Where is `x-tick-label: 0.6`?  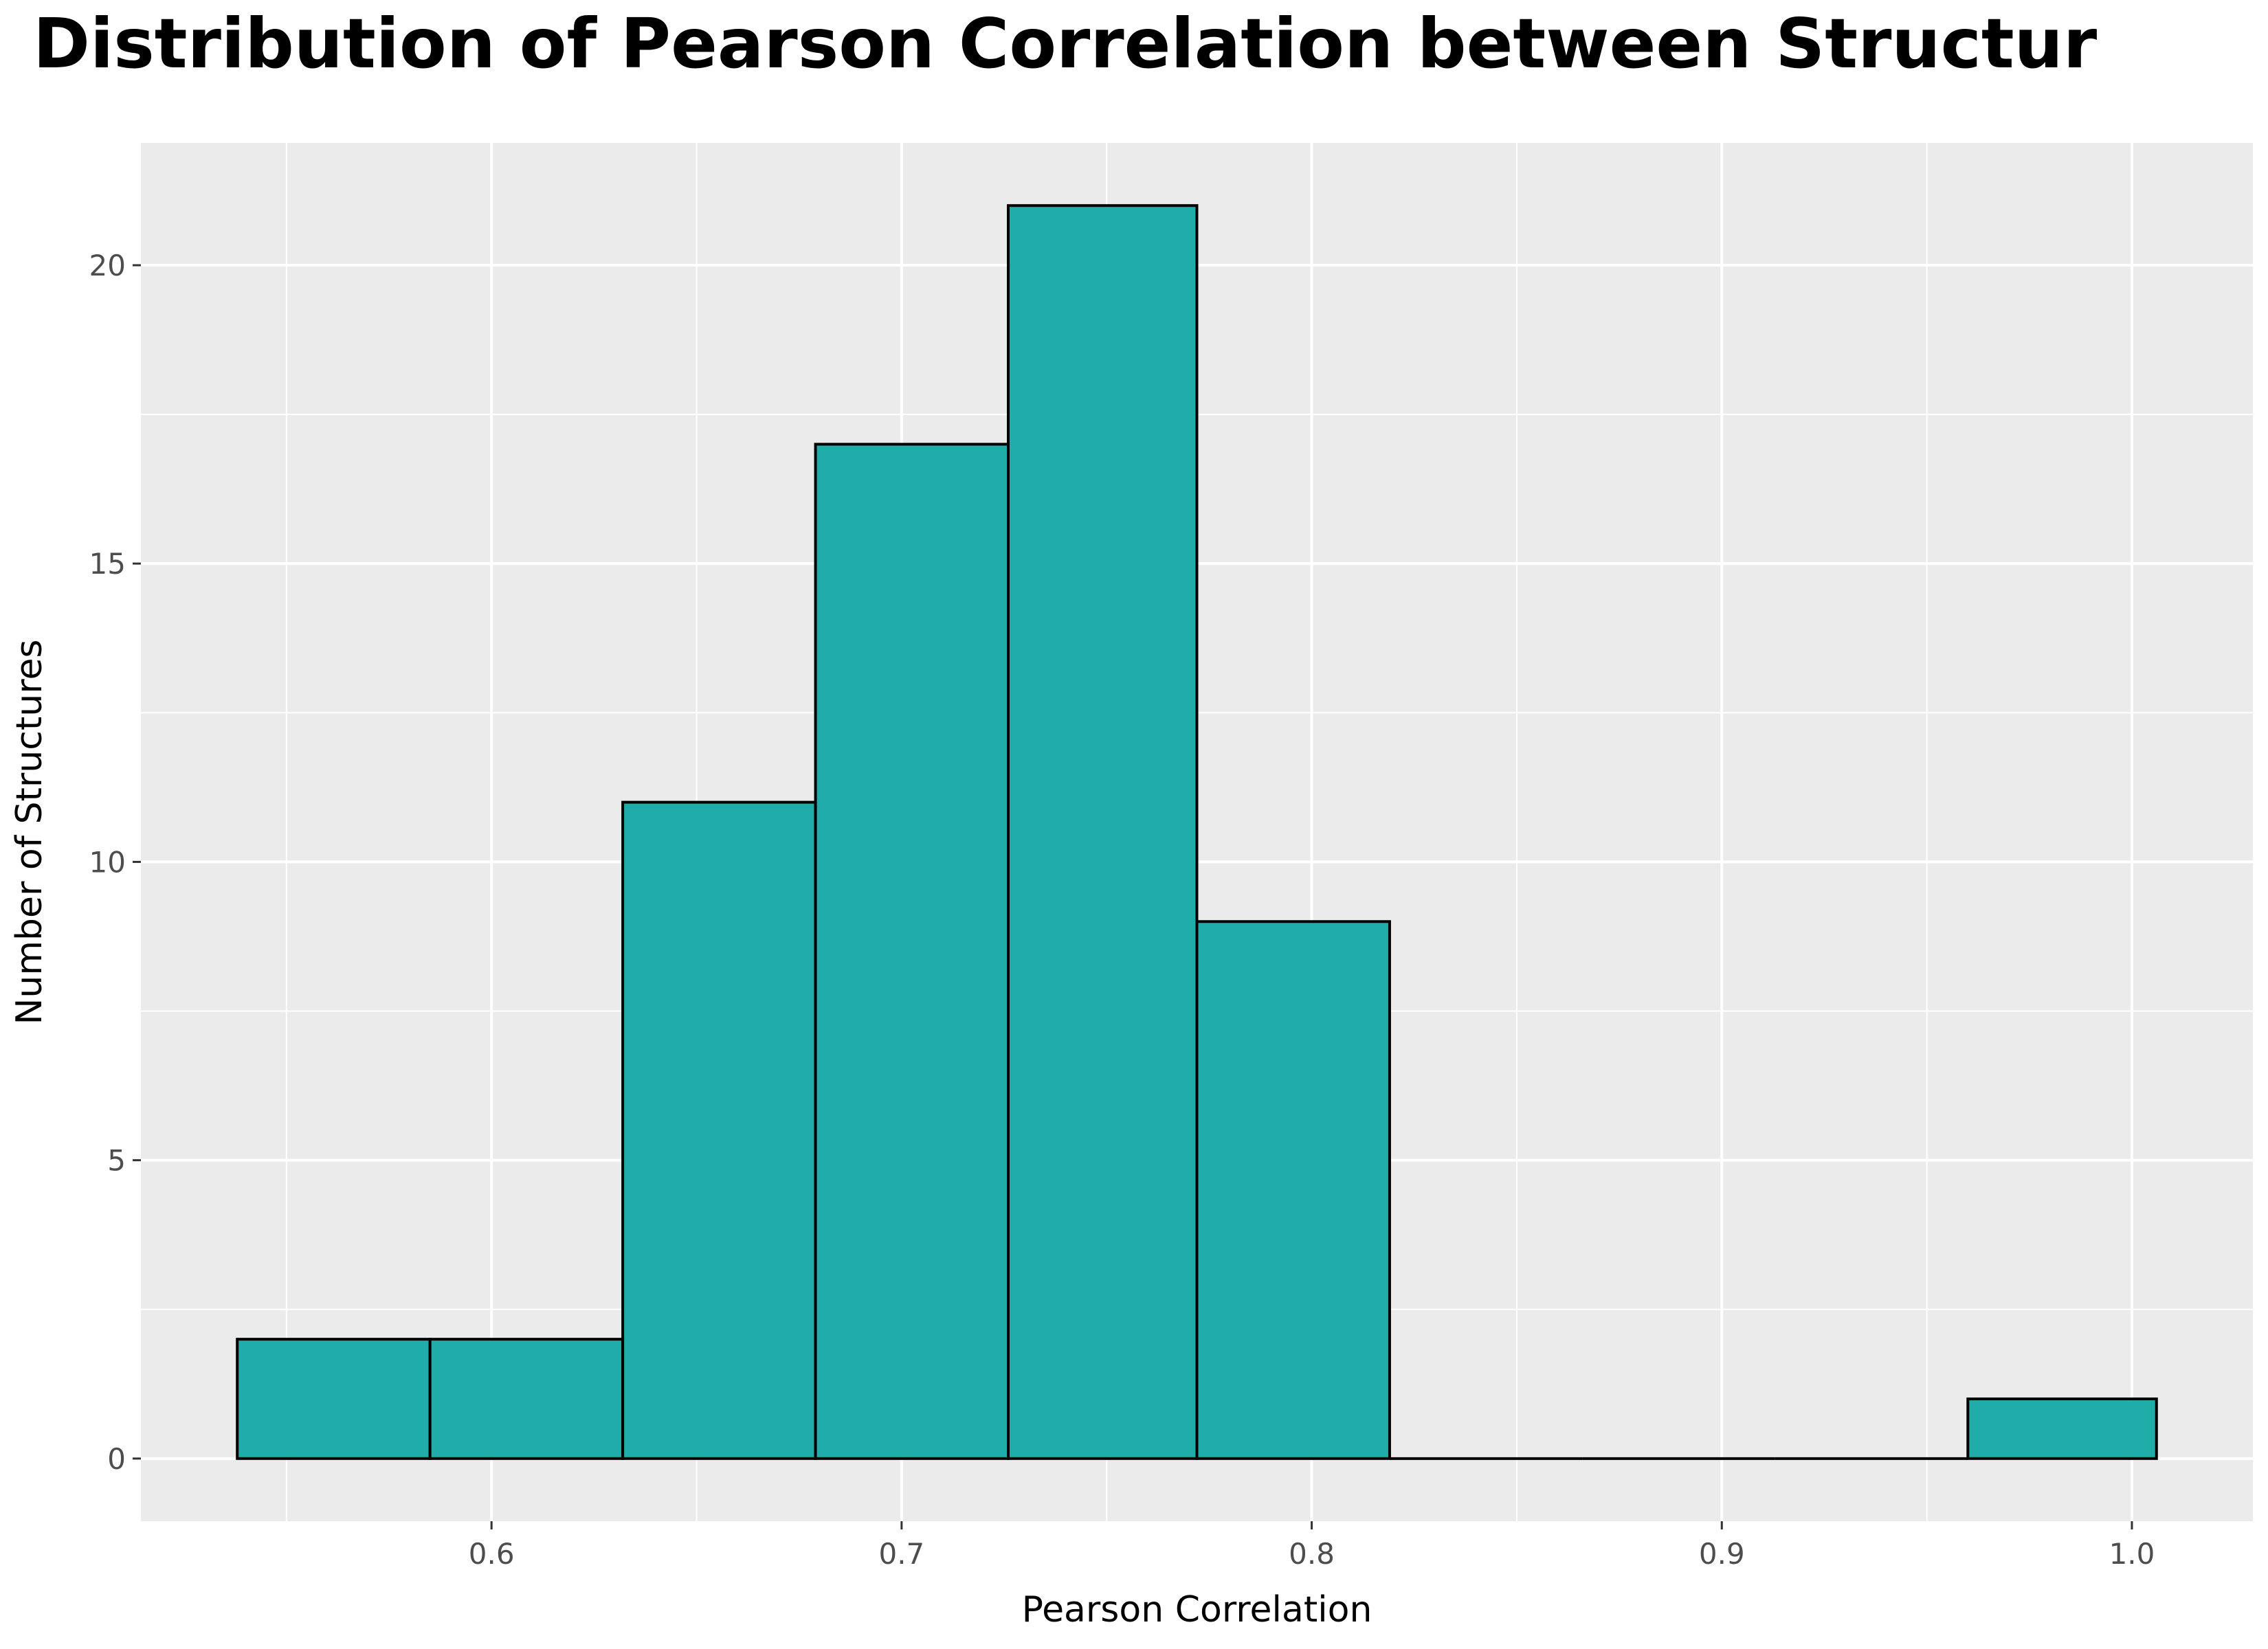
x-tick-label: 0.6 is located at coordinates (492, 1554).